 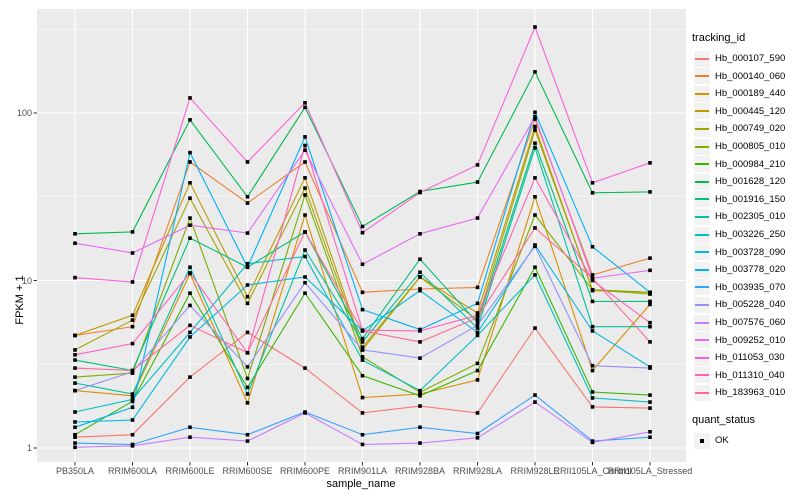 I want to click on legend-item-label: Hb_009252_010, so click(x=750, y=340).